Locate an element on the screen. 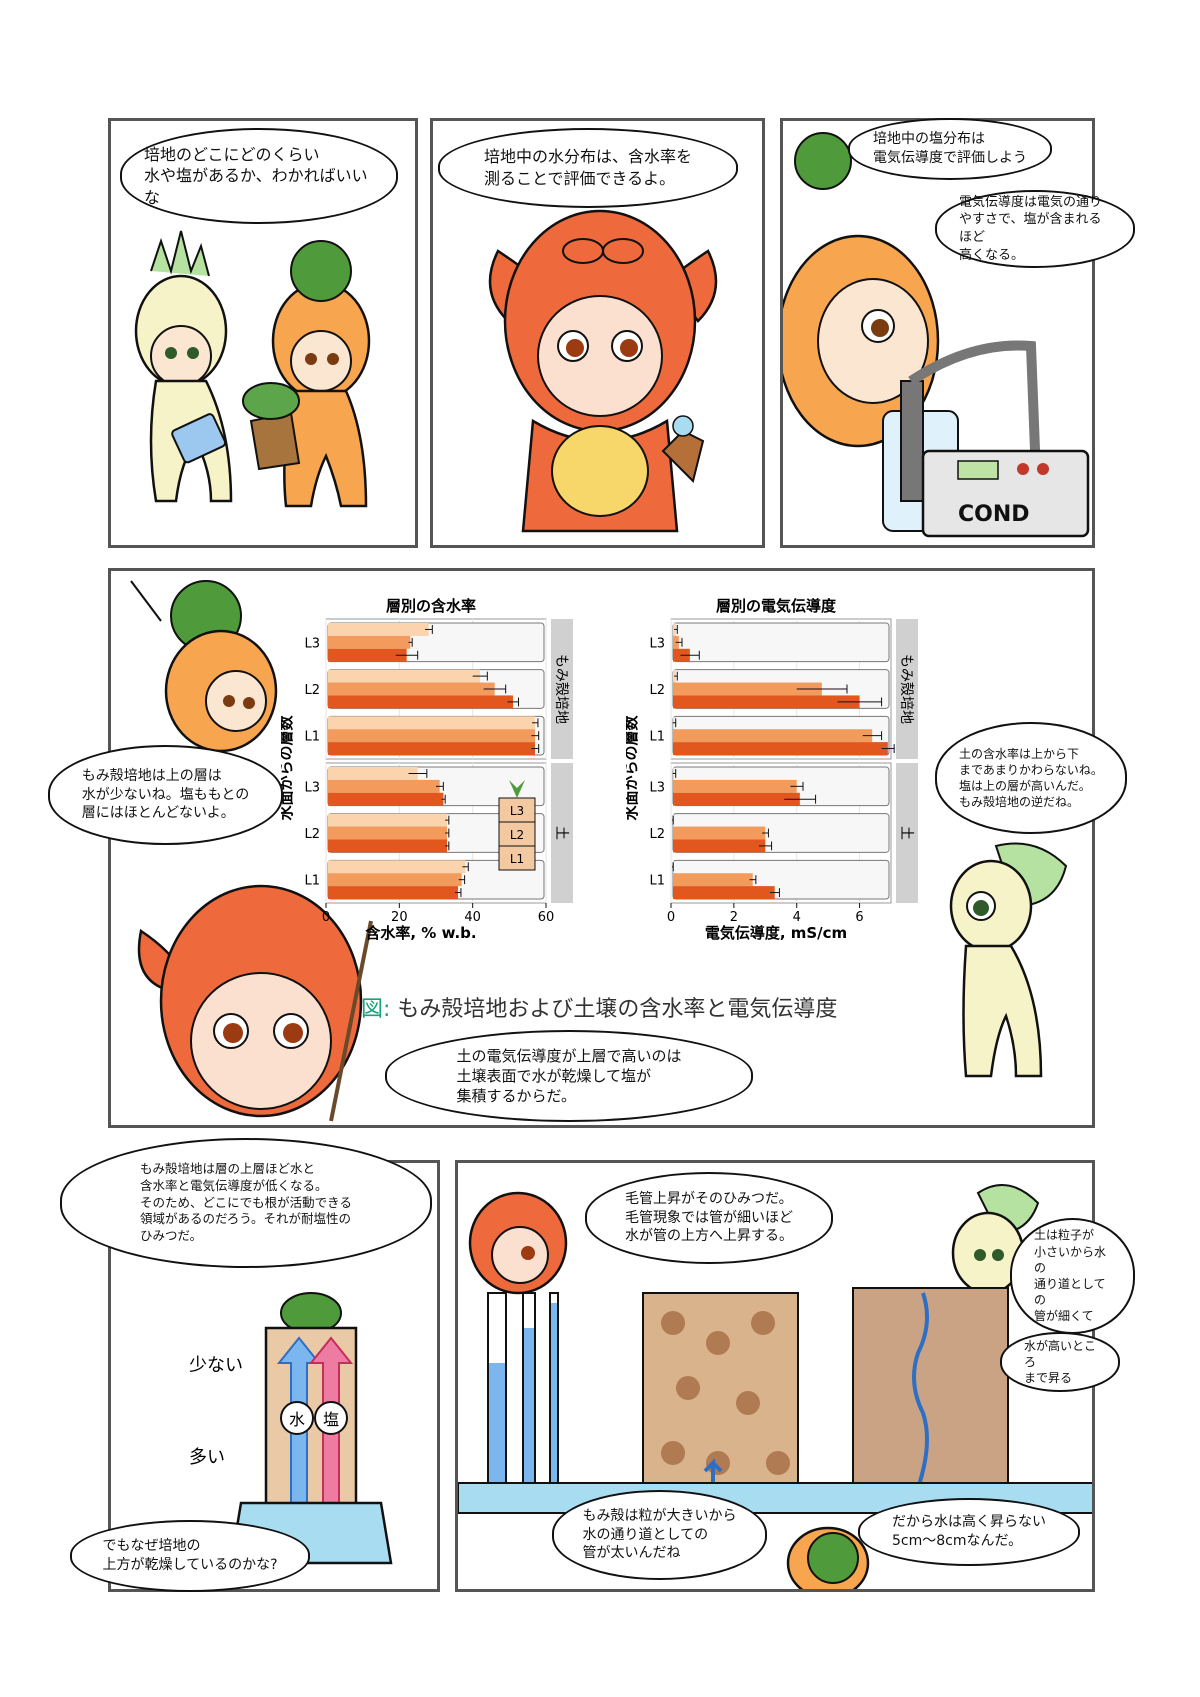 The image size is (1200, 1697). panel5-speech-bubble-bottom: でもなぜ培地の 上方が乾燥しているのかな? is located at coordinates (190, 1556).